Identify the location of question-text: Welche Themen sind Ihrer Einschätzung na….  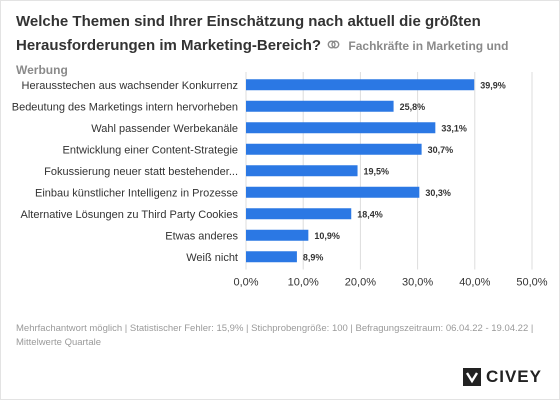
(248, 33).